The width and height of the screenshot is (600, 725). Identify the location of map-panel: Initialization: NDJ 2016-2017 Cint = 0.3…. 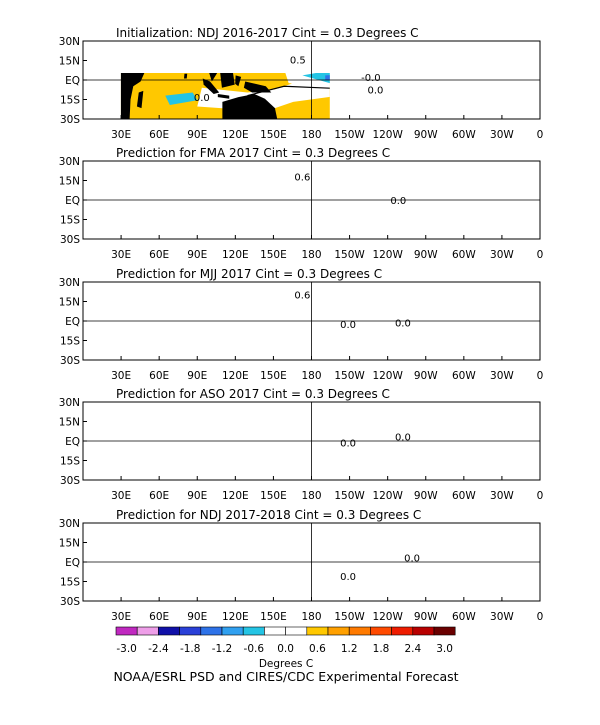
(301, 83).